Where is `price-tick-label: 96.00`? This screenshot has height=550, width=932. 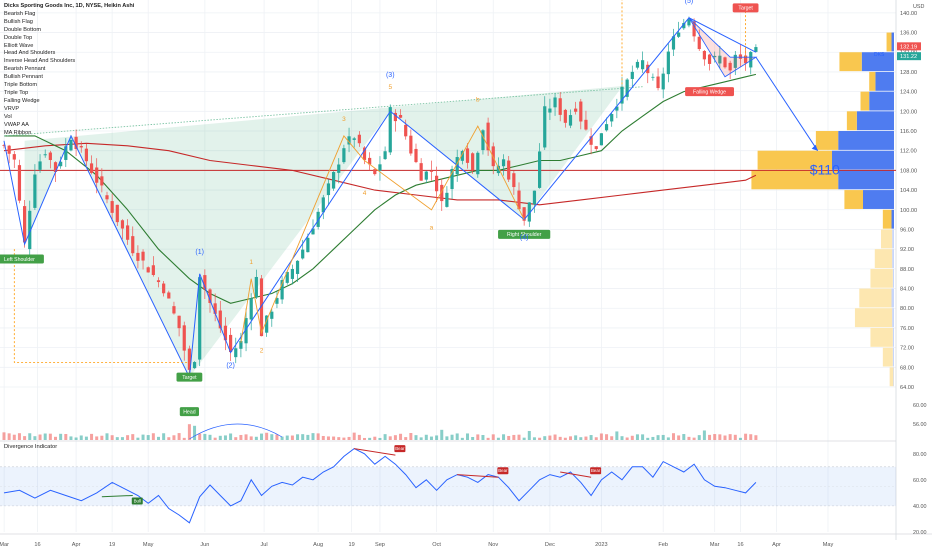 price-tick-label: 96.00 is located at coordinates (907, 230).